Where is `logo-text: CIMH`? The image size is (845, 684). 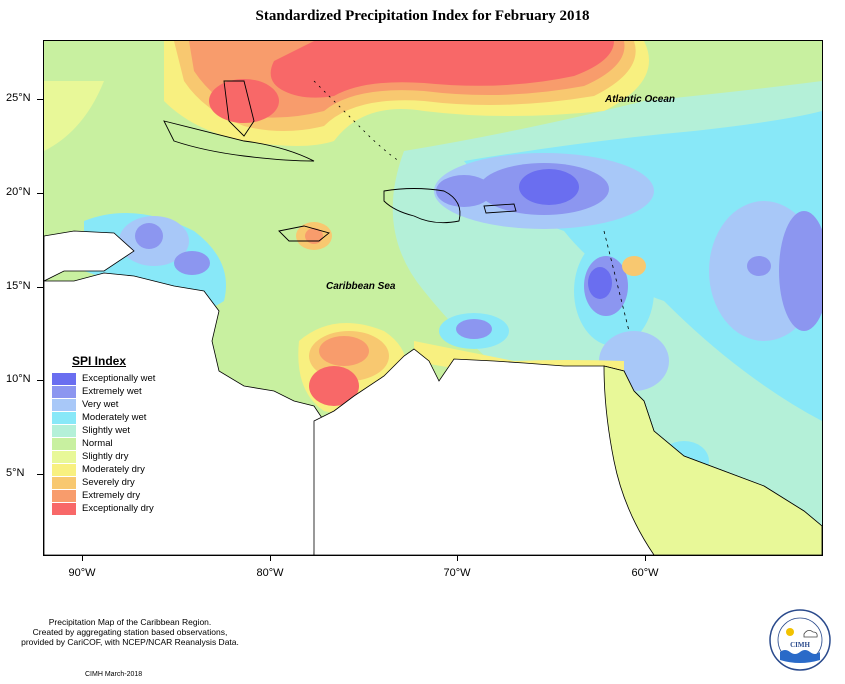 logo-text: CIMH is located at coordinates (800, 645).